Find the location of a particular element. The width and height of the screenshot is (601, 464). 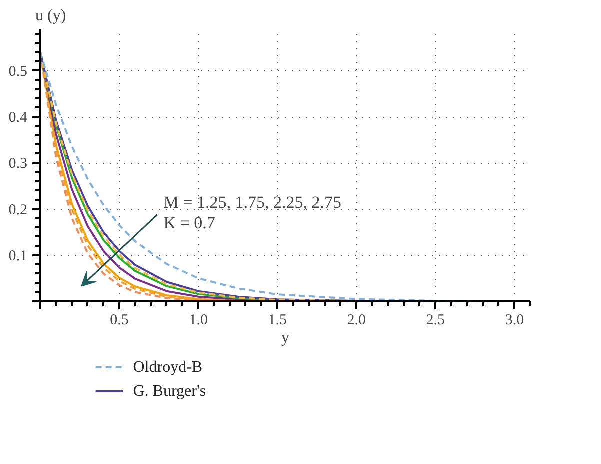

x-tick-label: 1.0 is located at coordinates (198, 320).